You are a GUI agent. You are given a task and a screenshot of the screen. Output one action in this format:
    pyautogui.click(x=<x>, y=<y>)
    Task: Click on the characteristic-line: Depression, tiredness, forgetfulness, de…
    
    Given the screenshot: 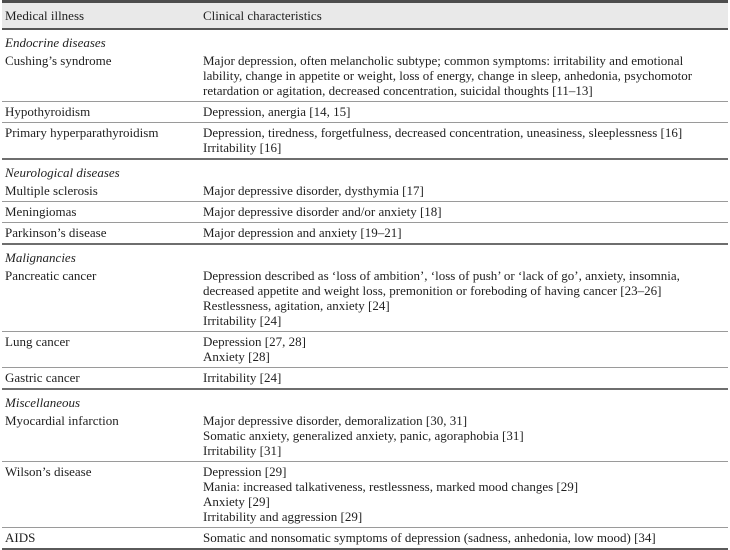 What is the action you would take?
    pyautogui.click(x=443, y=132)
    